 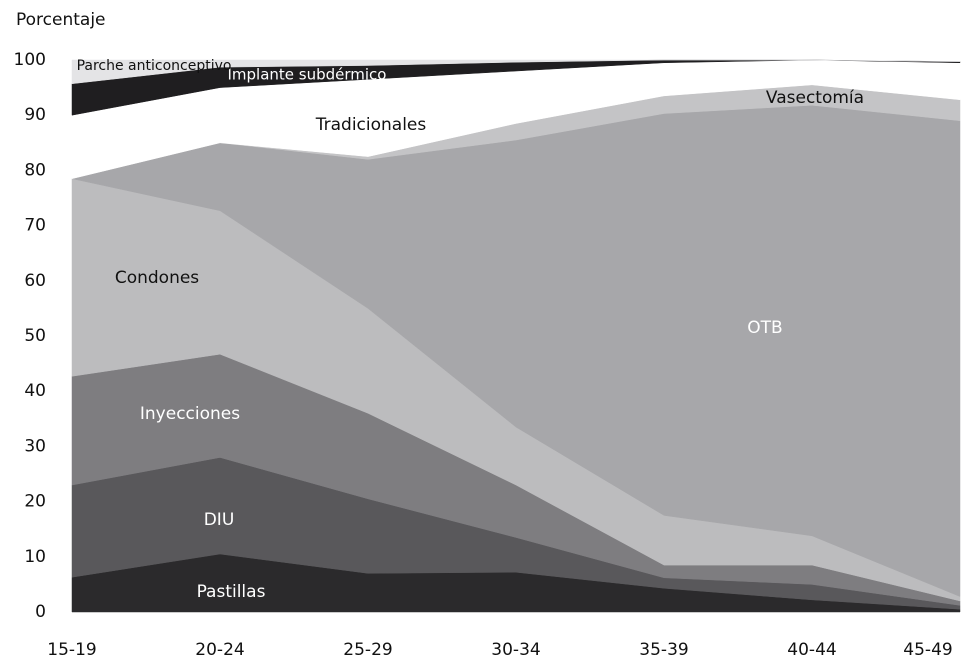 What do you see at coordinates (35, 336) in the screenshot?
I see `y-tick-label: 50` at bounding box center [35, 336].